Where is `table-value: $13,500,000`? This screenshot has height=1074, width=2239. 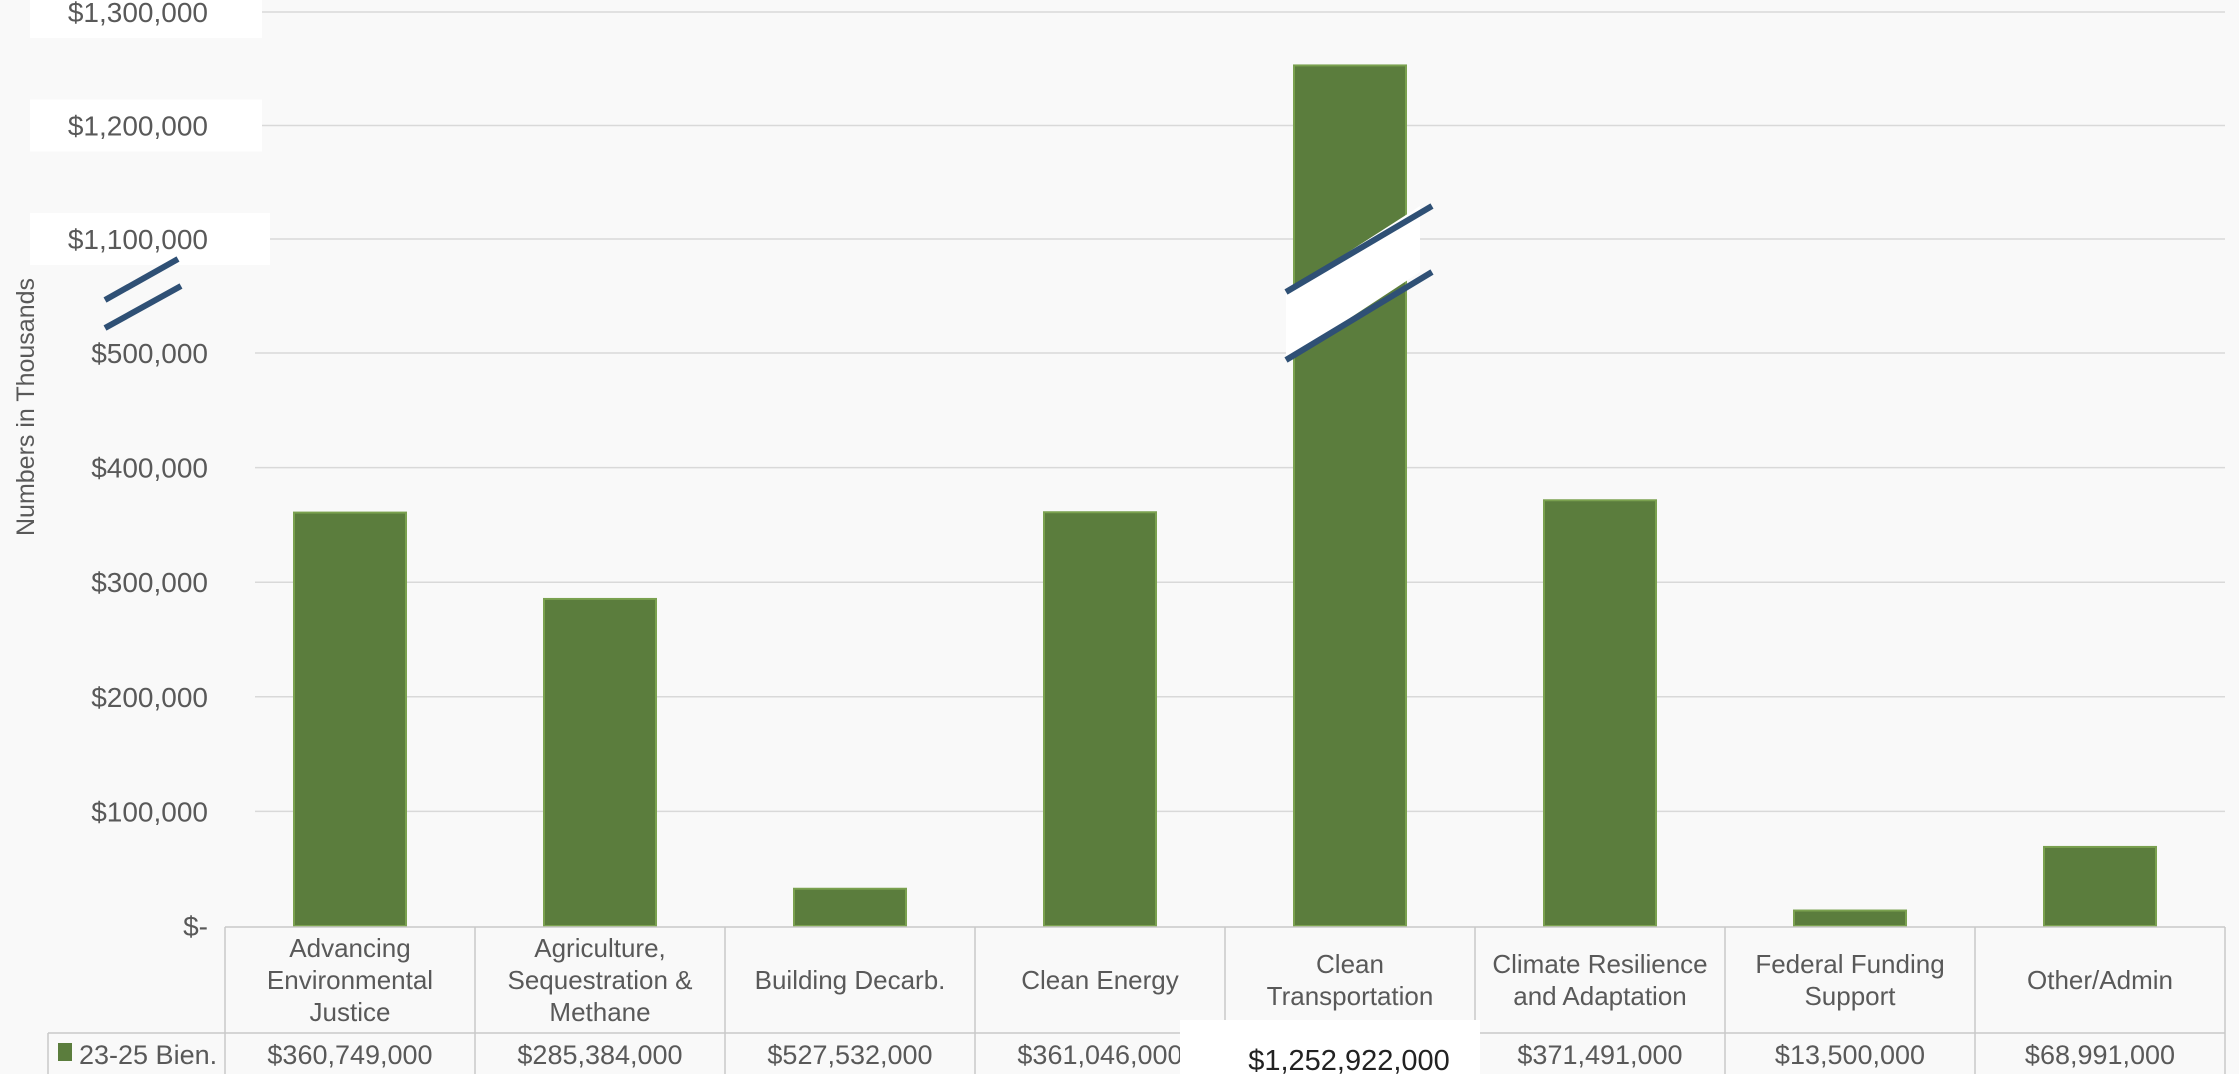
table-value: $13,500,000 is located at coordinates (1850, 1055).